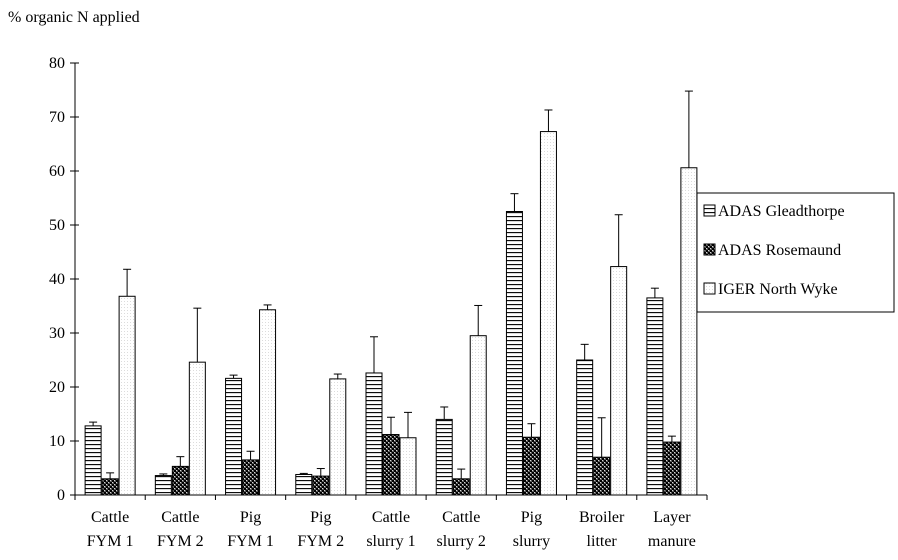 The image size is (898, 560). I want to click on x-tick-label: Layer, so click(672, 517).